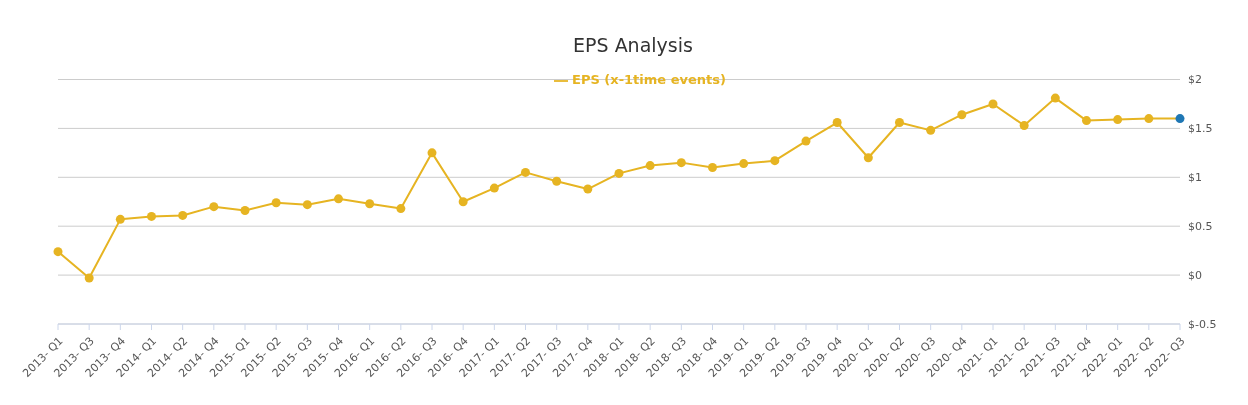  Describe the element at coordinates (1195, 276) in the screenshot. I see `y-tick-label: $0` at that location.